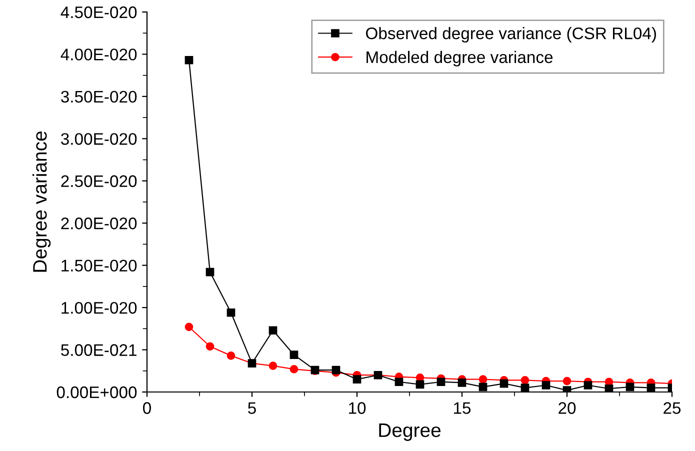  Describe the element at coordinates (410, 432) in the screenshot. I see `x-axis-title: Degree` at that location.